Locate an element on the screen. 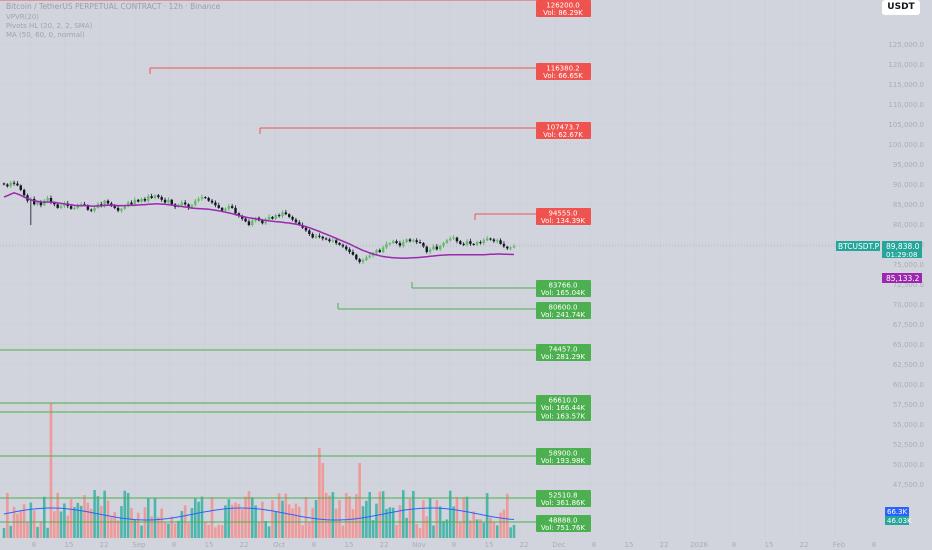 The height and width of the screenshot is (550, 932). price-tick-label: 80,000.0 is located at coordinates (908, 225).